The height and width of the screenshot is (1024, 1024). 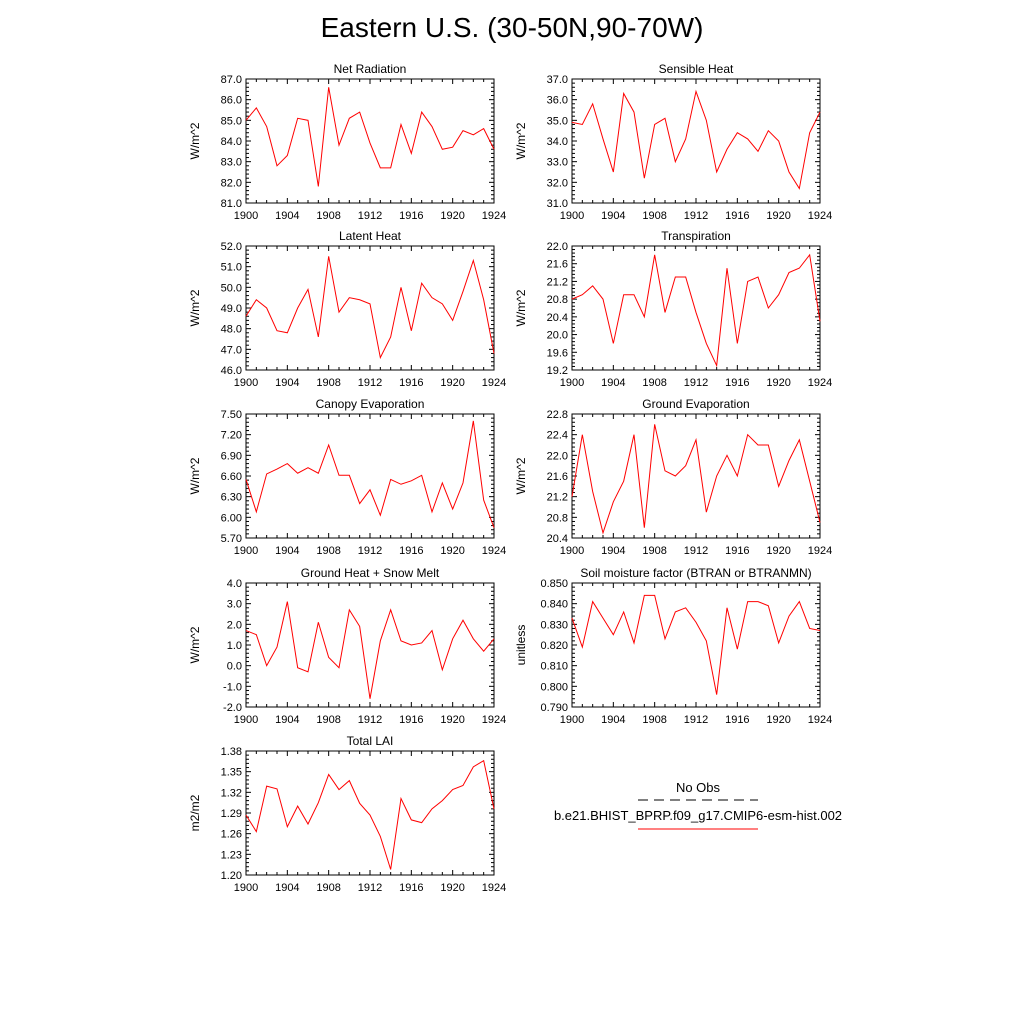 I want to click on chart-title: Canopy Evaporation, so click(x=370, y=404).